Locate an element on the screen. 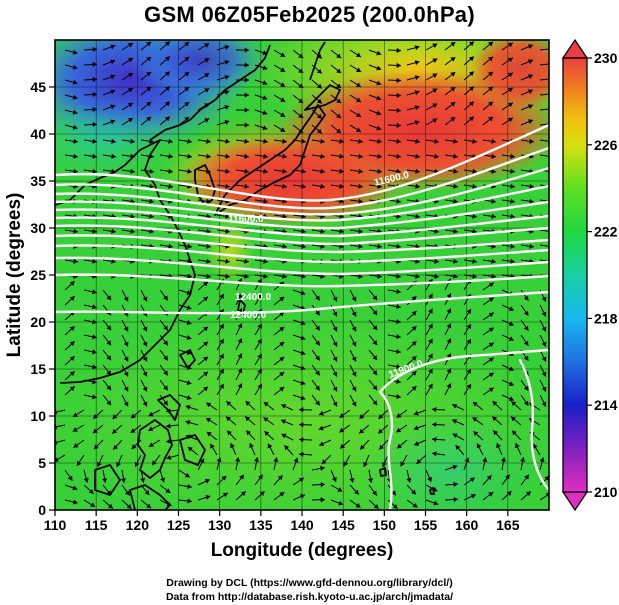 The image size is (619, 605). x-tick-label: 165 is located at coordinates (508, 525).